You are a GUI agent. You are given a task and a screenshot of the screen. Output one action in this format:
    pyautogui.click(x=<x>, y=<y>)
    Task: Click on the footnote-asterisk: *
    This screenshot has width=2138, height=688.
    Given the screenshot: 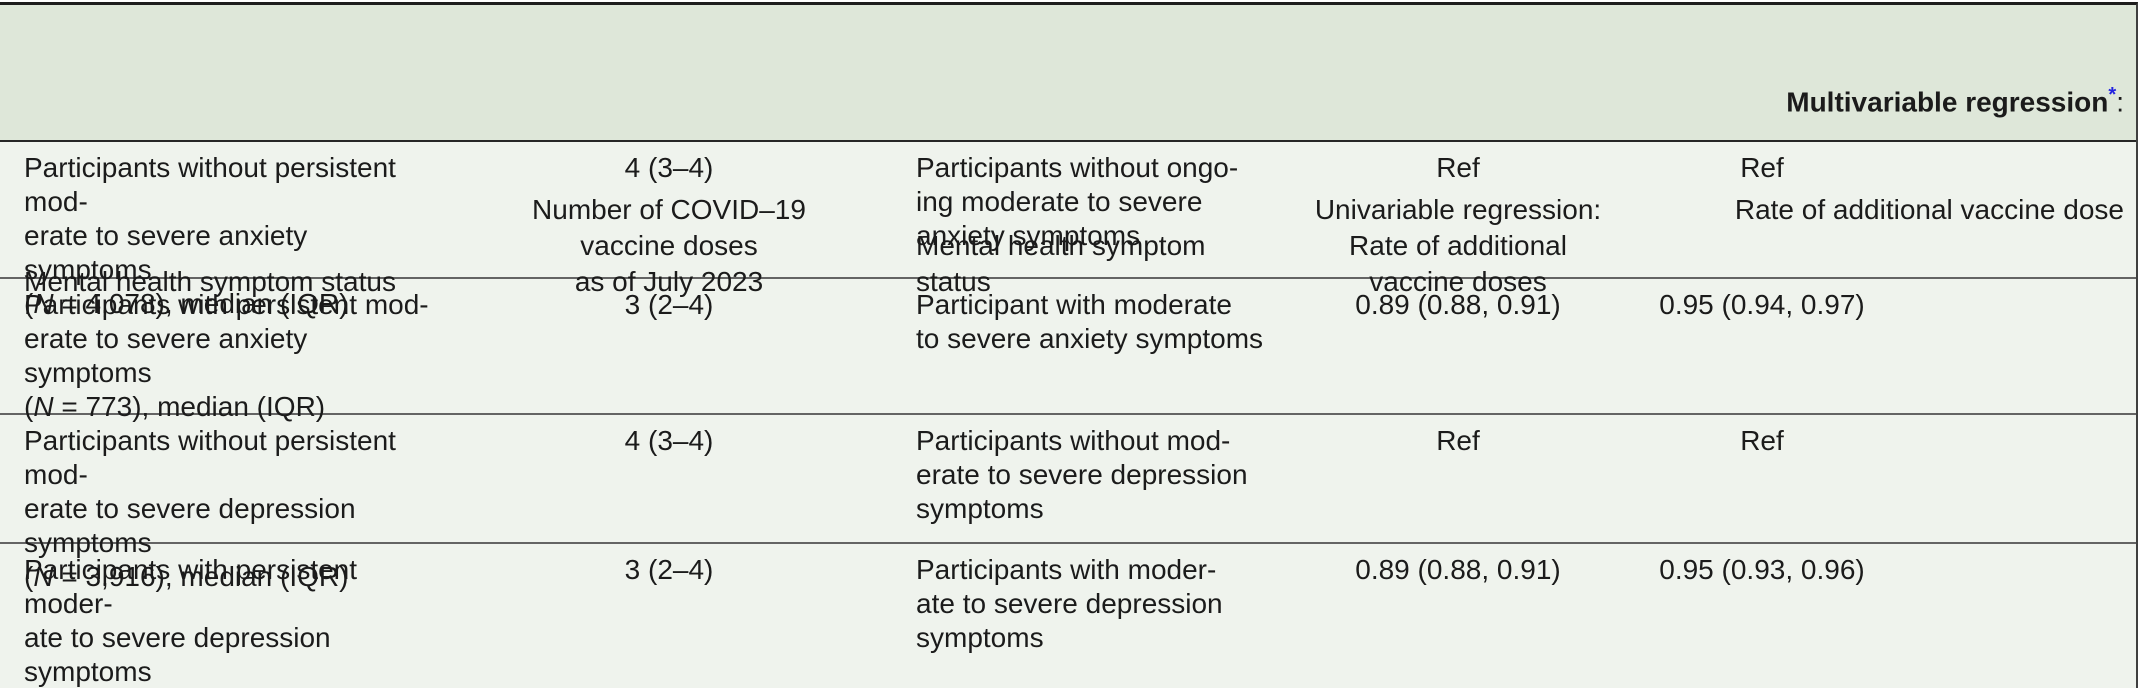 What is the action you would take?
    pyautogui.click(x=2112, y=95)
    